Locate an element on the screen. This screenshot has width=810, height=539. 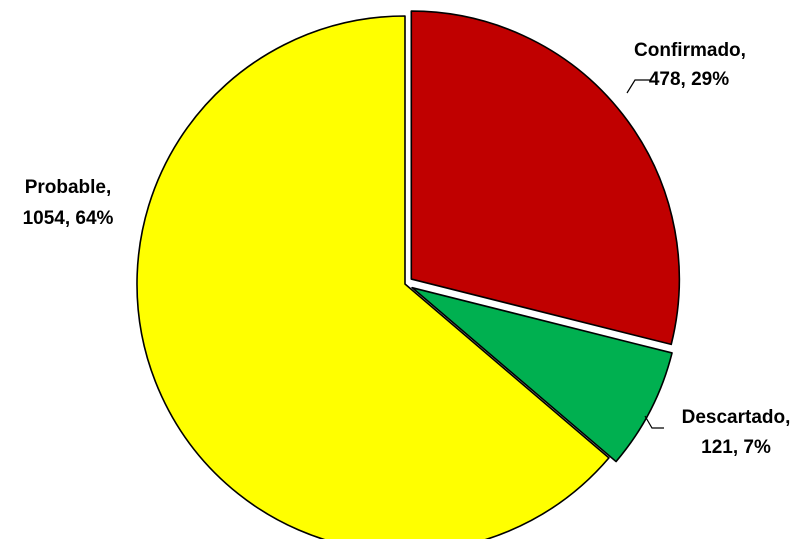
data-label-confirmado-name: Confirmado, is located at coordinates (690, 50).